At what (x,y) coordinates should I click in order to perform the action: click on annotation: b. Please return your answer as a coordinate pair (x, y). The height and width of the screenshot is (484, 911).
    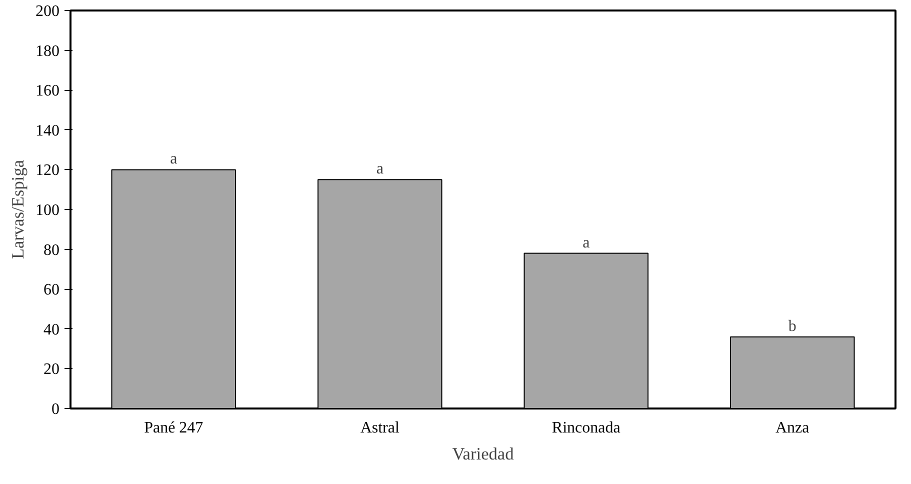
    Looking at the image, I should click on (792, 326).